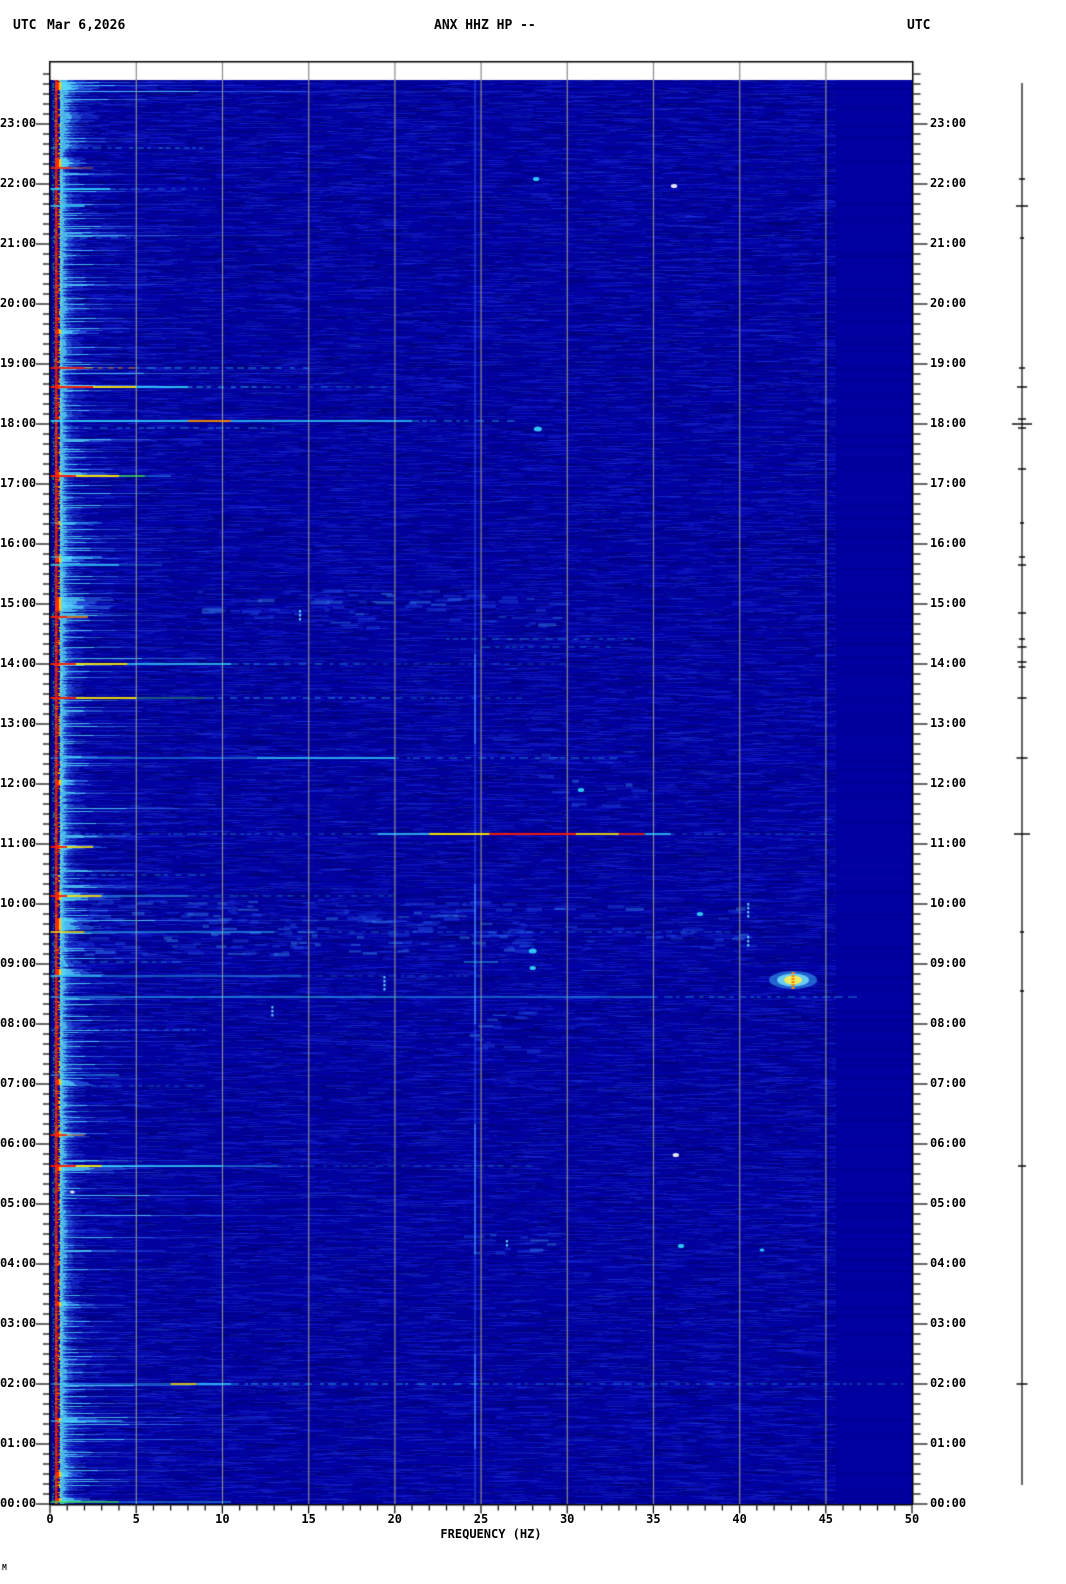  Describe the element at coordinates (4, 1567) in the screenshot. I see `corner-mark: M` at that location.